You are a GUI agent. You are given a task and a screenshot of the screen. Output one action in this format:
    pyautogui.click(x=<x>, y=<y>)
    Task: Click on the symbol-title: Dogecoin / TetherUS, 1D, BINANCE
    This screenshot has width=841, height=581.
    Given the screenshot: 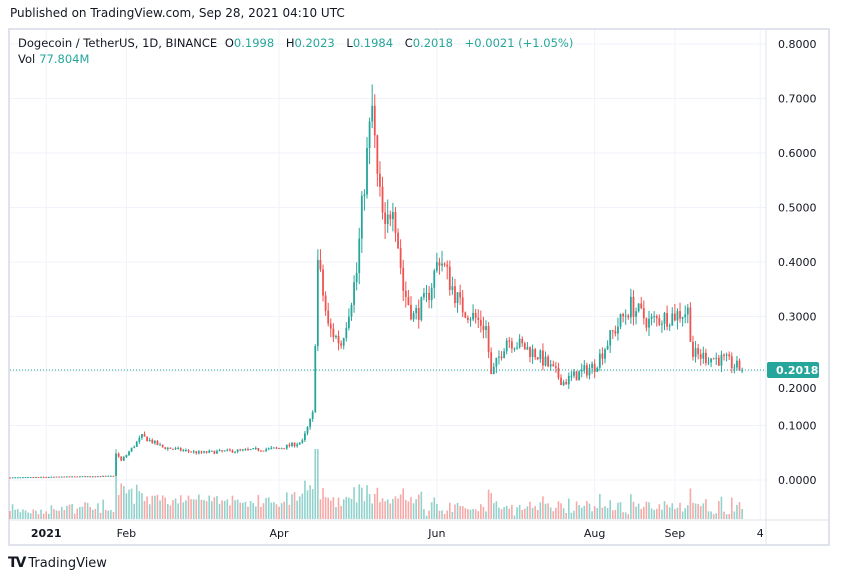 What is the action you would take?
    pyautogui.click(x=118, y=43)
    